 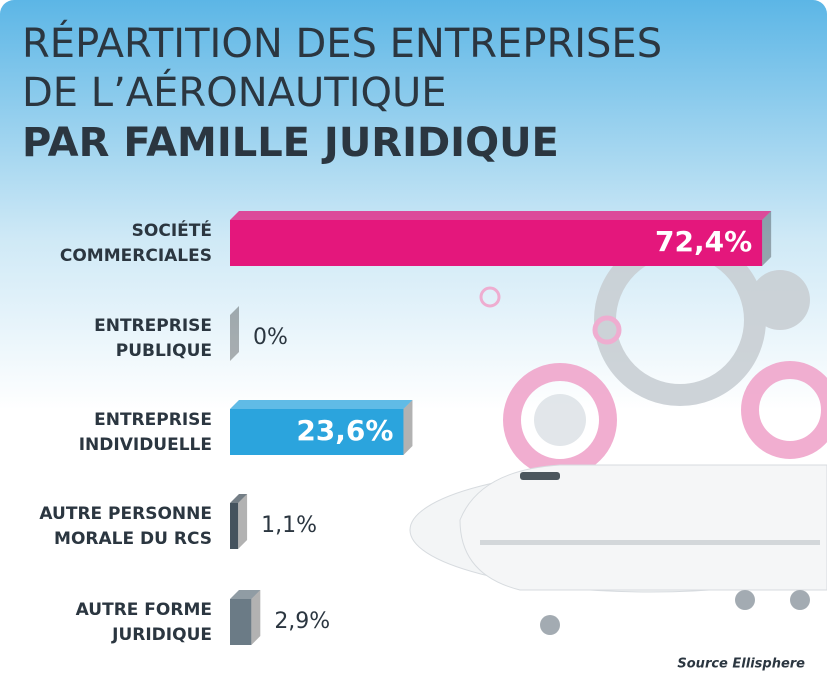 I want to click on value-label: 1,1%, so click(x=289, y=525).